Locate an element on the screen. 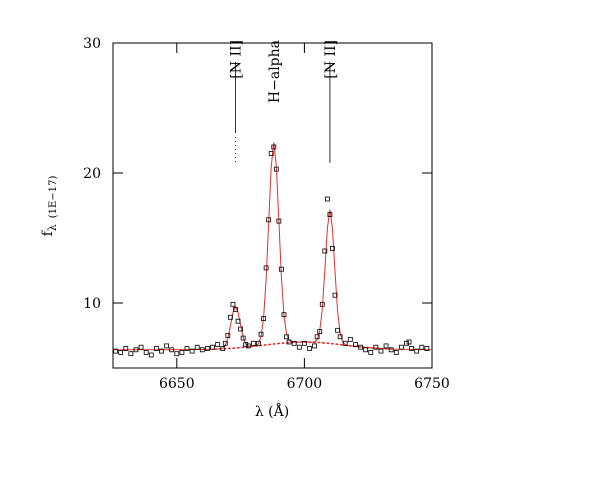  y-label-sub: λ is located at coordinates (52, 227).